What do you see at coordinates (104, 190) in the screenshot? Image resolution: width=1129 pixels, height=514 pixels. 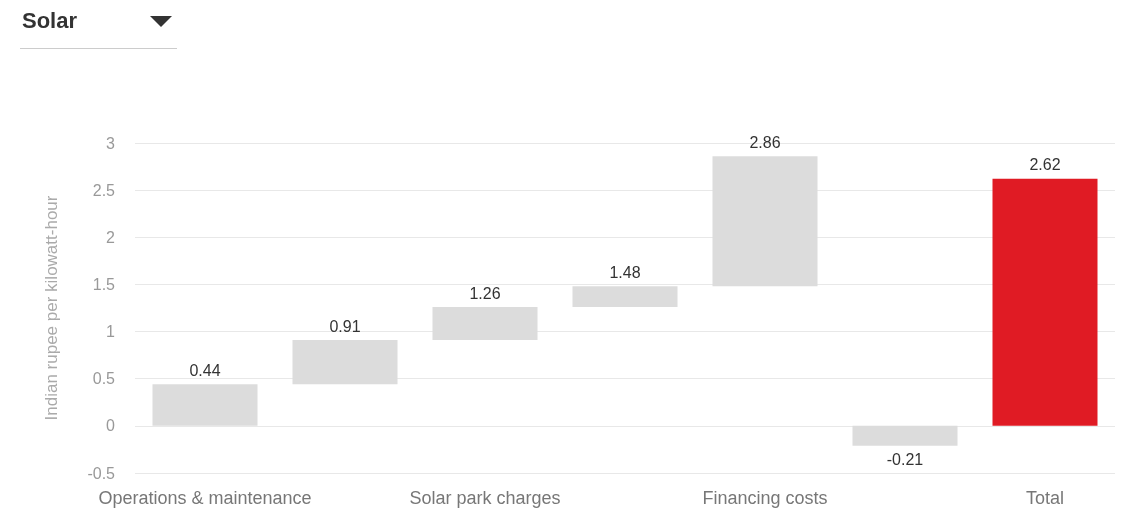 I see `y-tick-label: 2.5` at bounding box center [104, 190].